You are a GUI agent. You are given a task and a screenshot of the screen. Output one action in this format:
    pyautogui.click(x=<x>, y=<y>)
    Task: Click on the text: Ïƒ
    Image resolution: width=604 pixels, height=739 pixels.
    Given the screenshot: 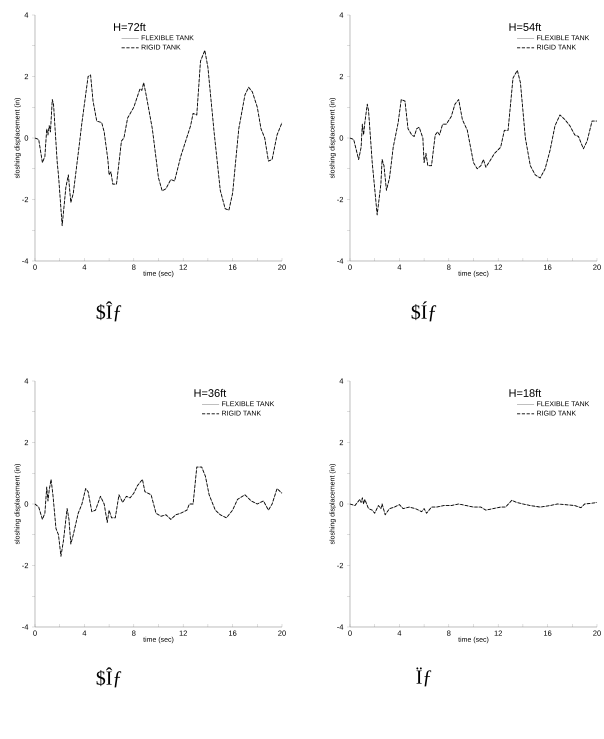 What is the action you would take?
    pyautogui.click(x=423, y=676)
    